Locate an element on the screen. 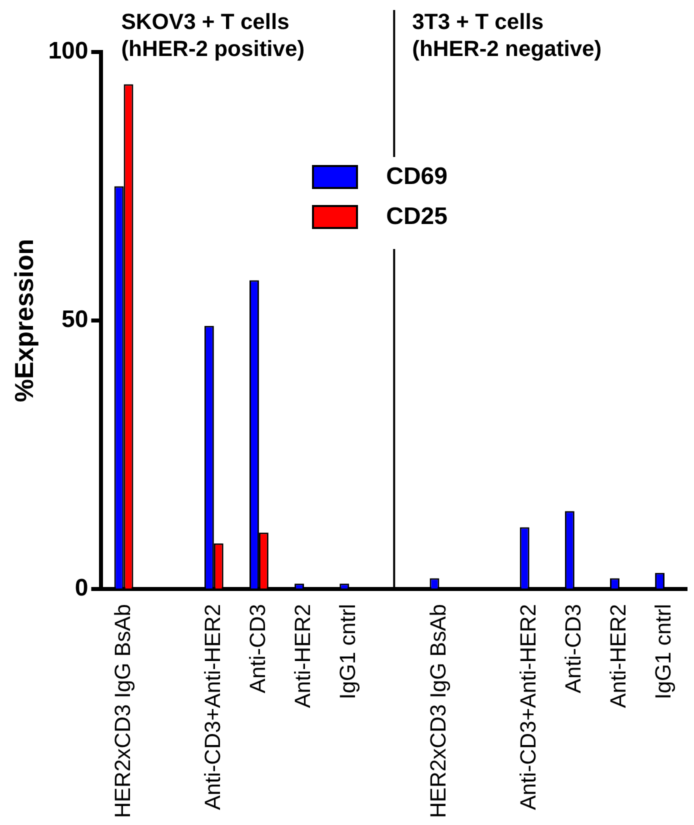 This screenshot has height=825, width=694. annotation: 3T3 + T cells (hHER-2 negative) is located at coordinates (507, 35).